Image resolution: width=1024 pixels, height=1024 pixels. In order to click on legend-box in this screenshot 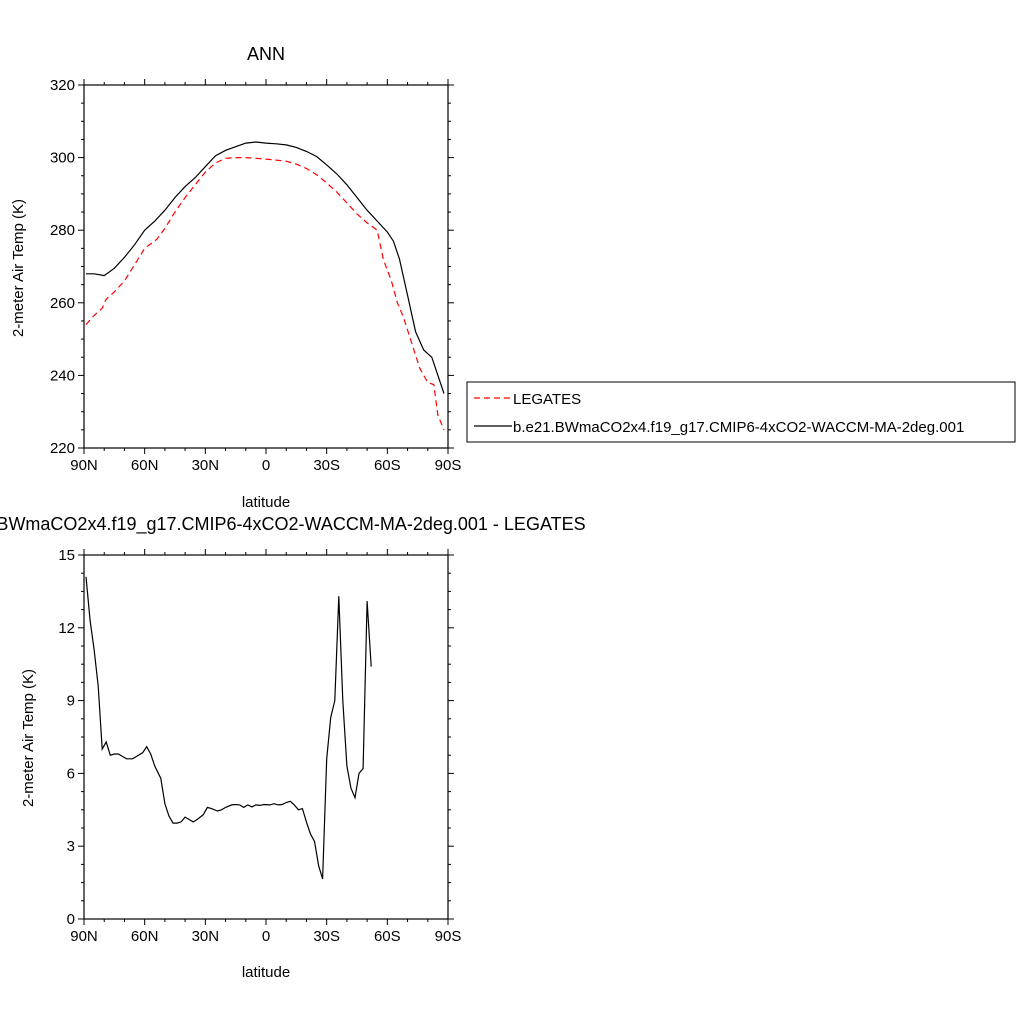, I will do `click(741, 412)`.